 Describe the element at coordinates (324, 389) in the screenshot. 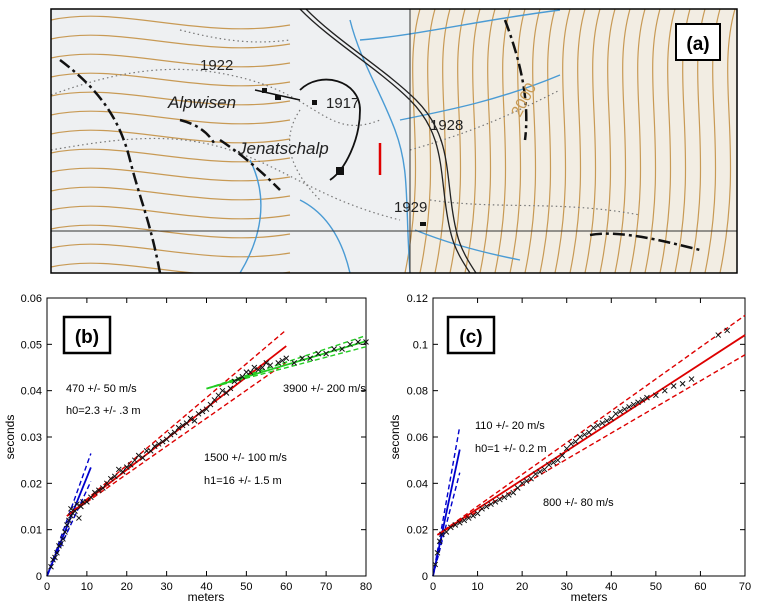

I see `annotation-velocity-3900: 3900 +/- 200 m/s` at that location.